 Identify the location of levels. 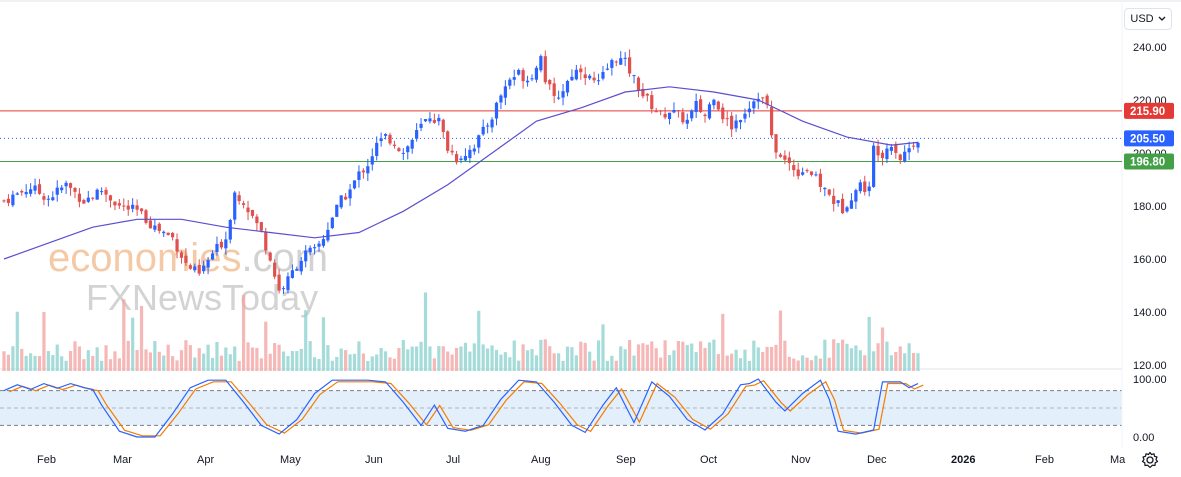
(561, 136).